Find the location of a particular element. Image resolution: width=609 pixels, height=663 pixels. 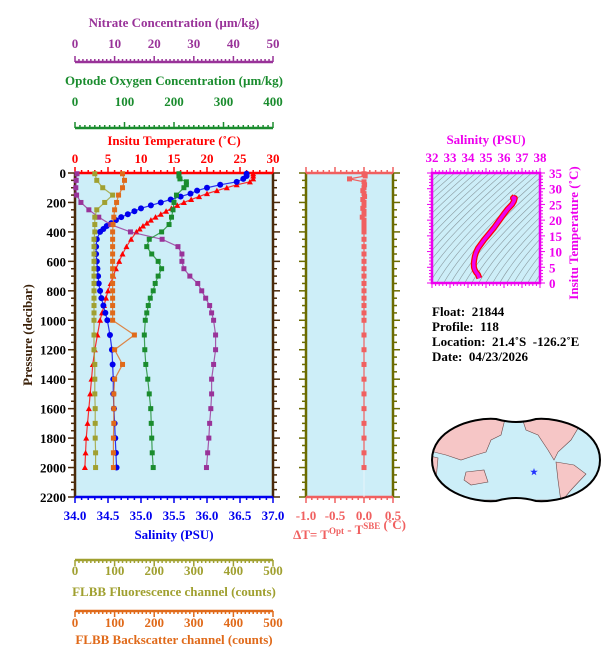

ts-temp-label: Insitu Temperature (˚C) is located at coordinates (573, 232).